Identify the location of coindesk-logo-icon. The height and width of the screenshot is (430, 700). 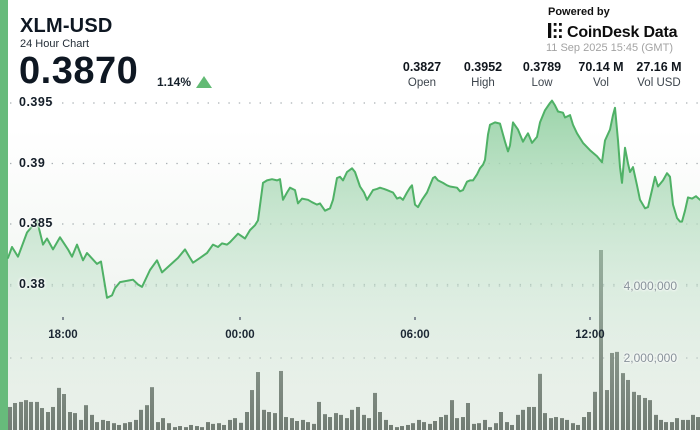
(555, 33).